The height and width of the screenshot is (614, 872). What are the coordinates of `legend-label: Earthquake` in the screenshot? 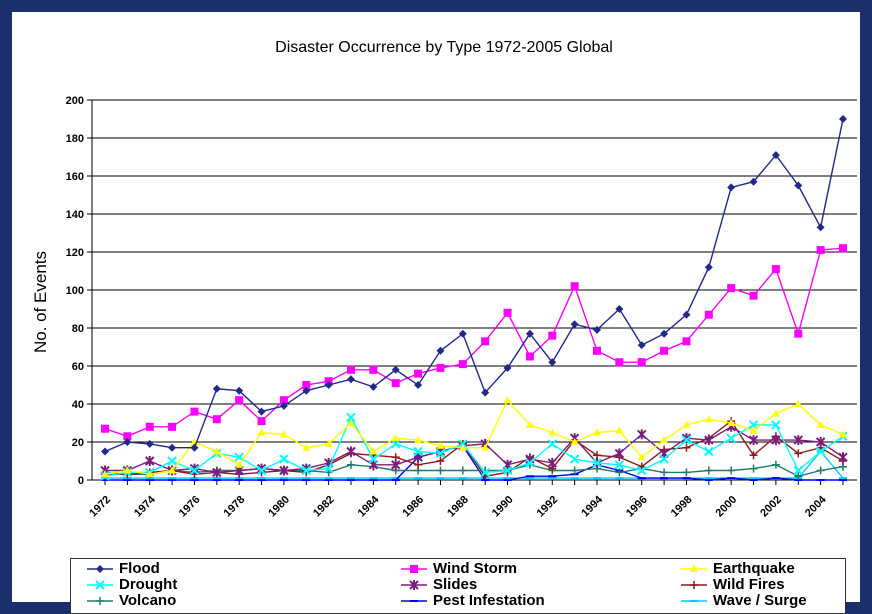 It's located at (754, 568).